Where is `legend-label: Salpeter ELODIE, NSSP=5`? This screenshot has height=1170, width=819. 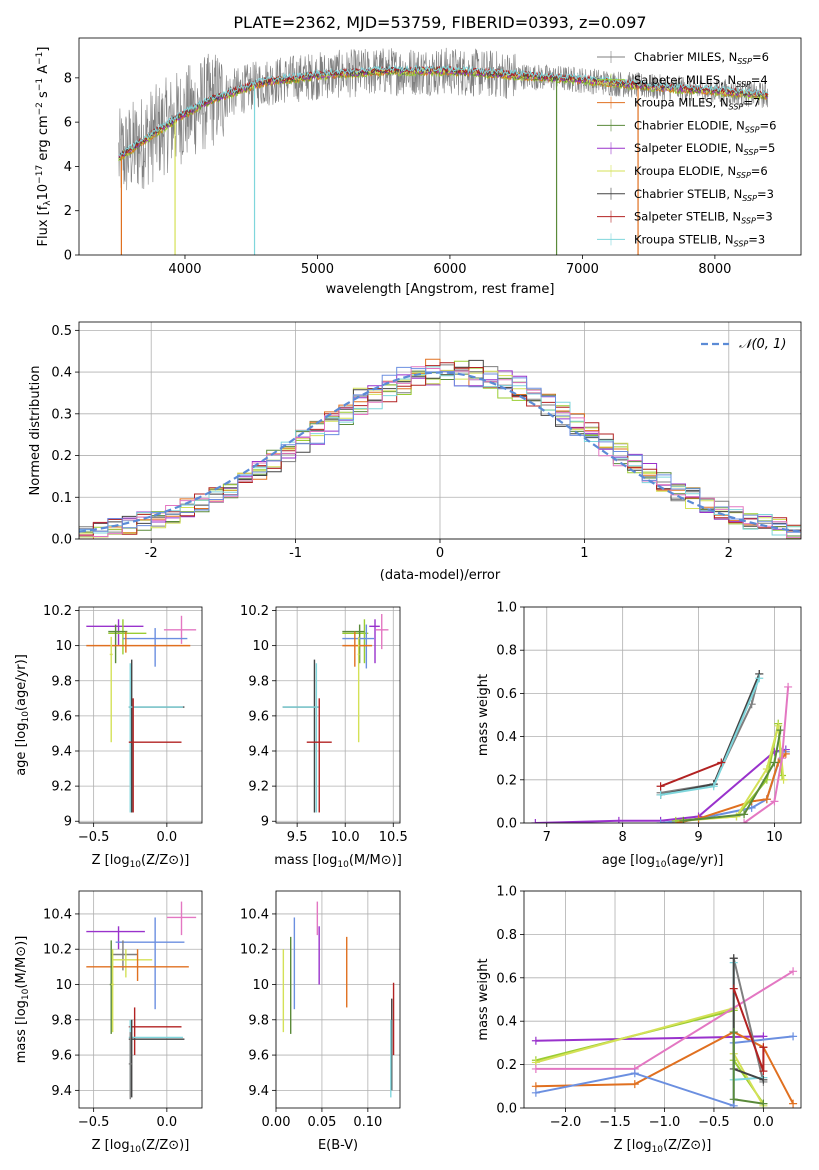 legend-label: Salpeter ELODIE, NSSP=5 is located at coordinates (704, 149).